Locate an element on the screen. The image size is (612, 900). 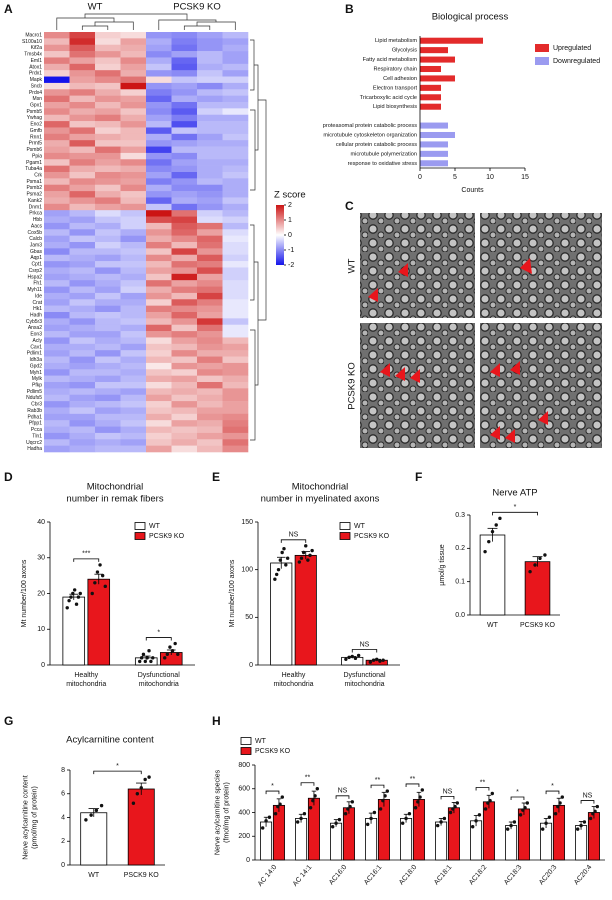
row-label: Ide is located at coordinates (38, 296).